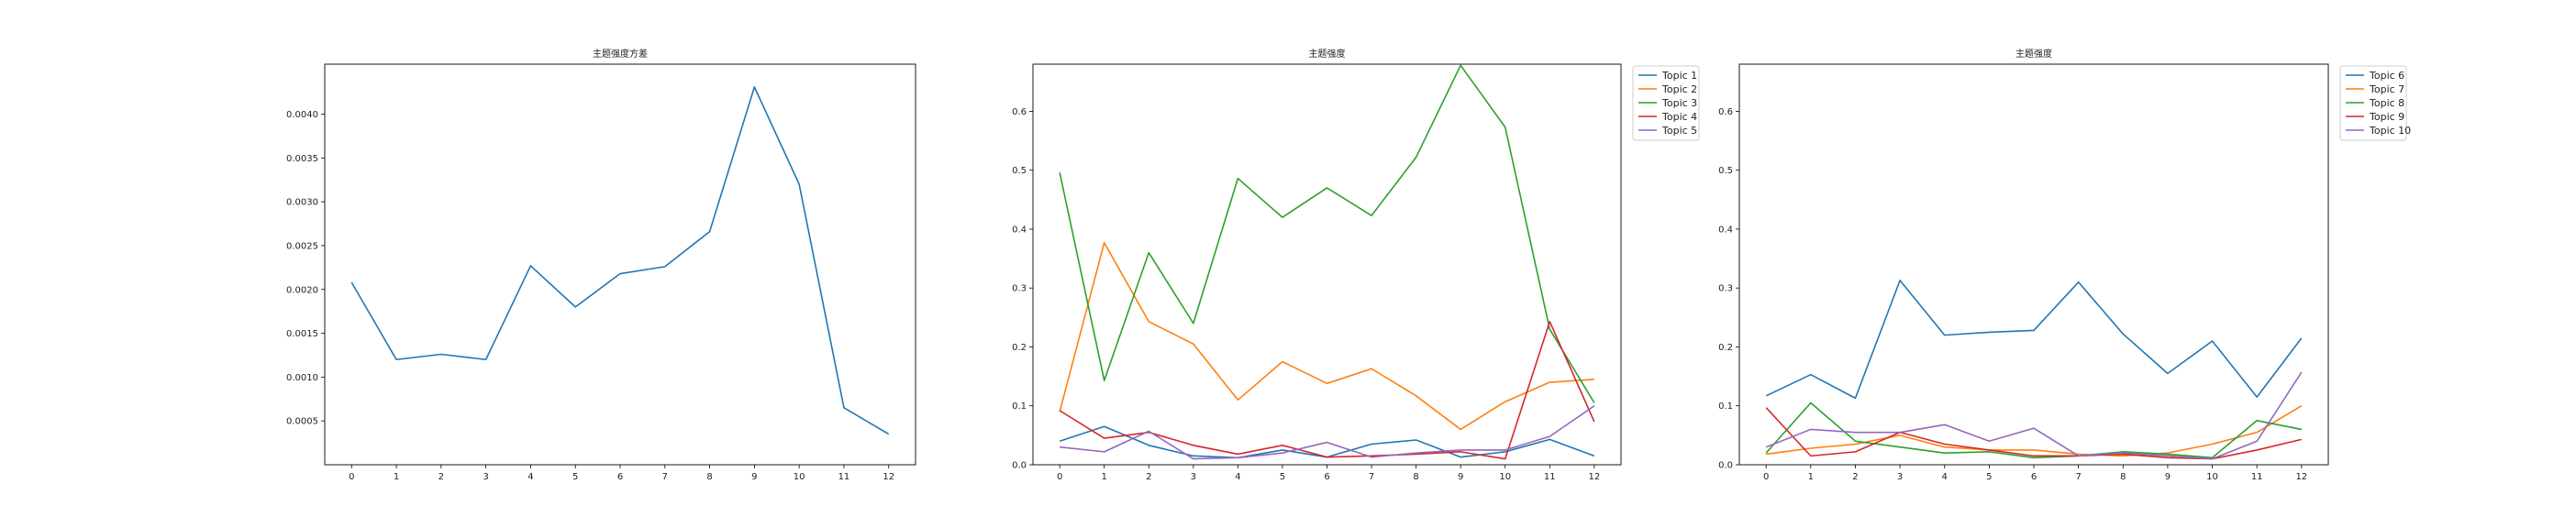 The height and width of the screenshot is (528, 2576). What do you see at coordinates (2386, 89) in the screenshot?
I see `legend-label: Topic 7` at bounding box center [2386, 89].